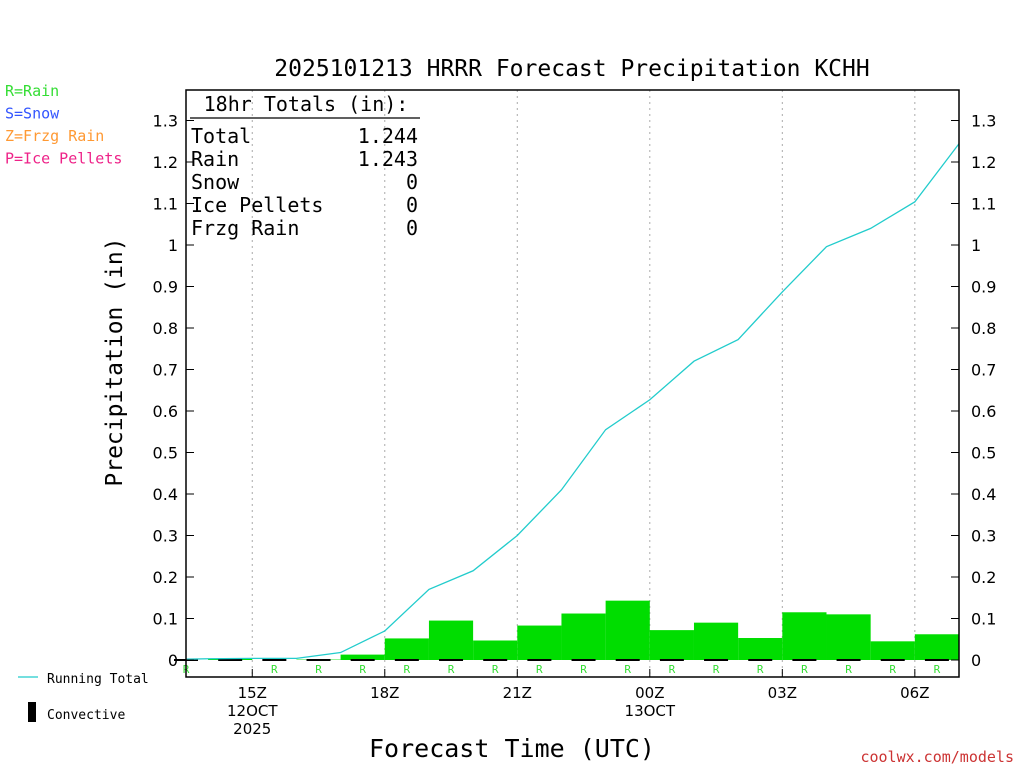 The height and width of the screenshot is (768, 1024). Describe the element at coordinates (983, 453) in the screenshot. I see `y-tick-label-right: 0.5` at that location.